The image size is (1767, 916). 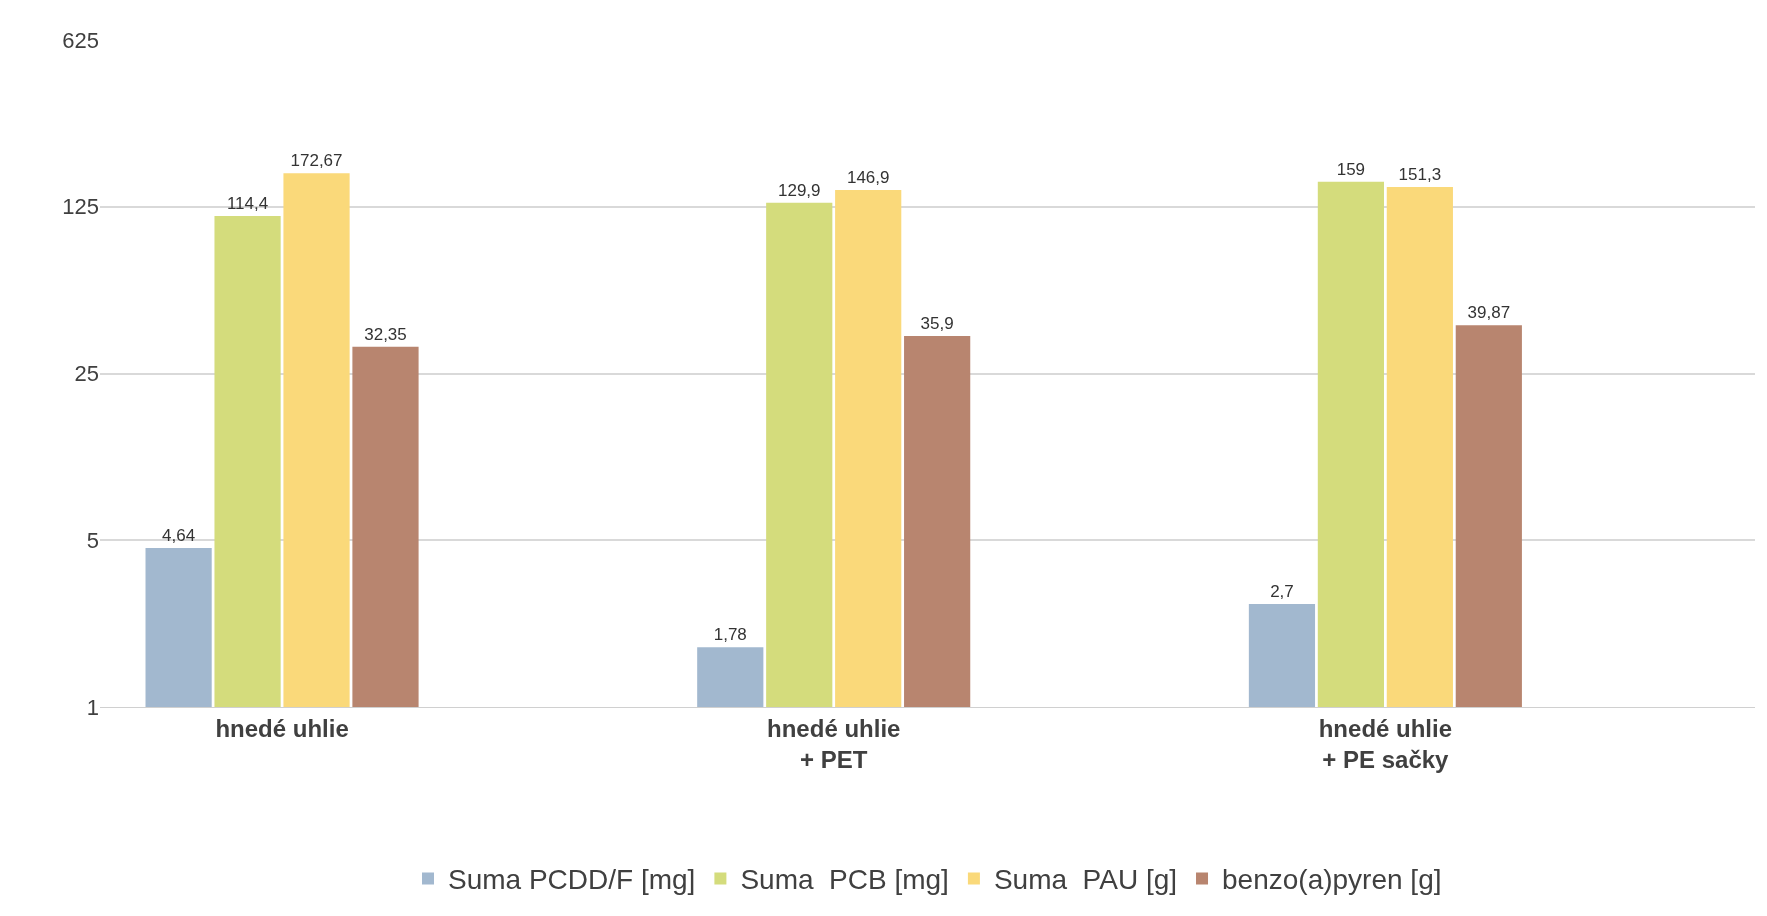 I want to click on data-label: 32,35, so click(x=385, y=334).